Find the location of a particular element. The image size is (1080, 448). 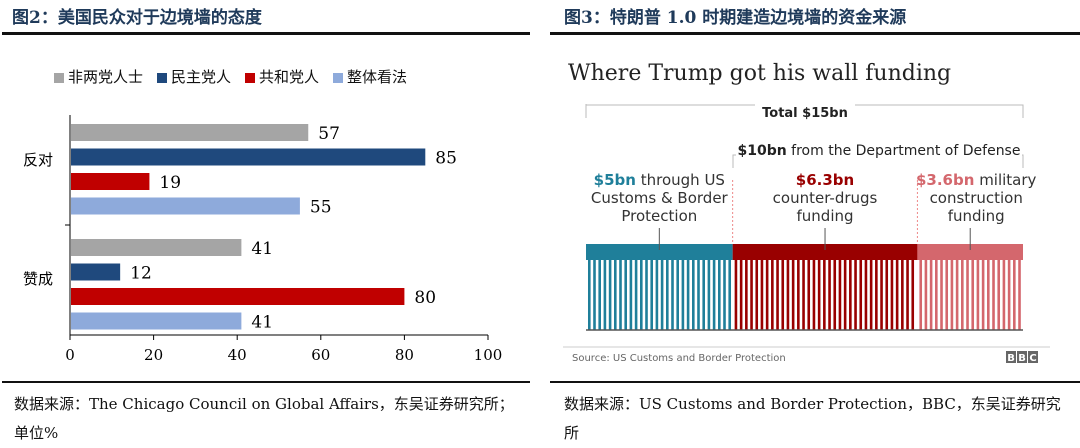

segment-label: Protection is located at coordinates (659, 216).